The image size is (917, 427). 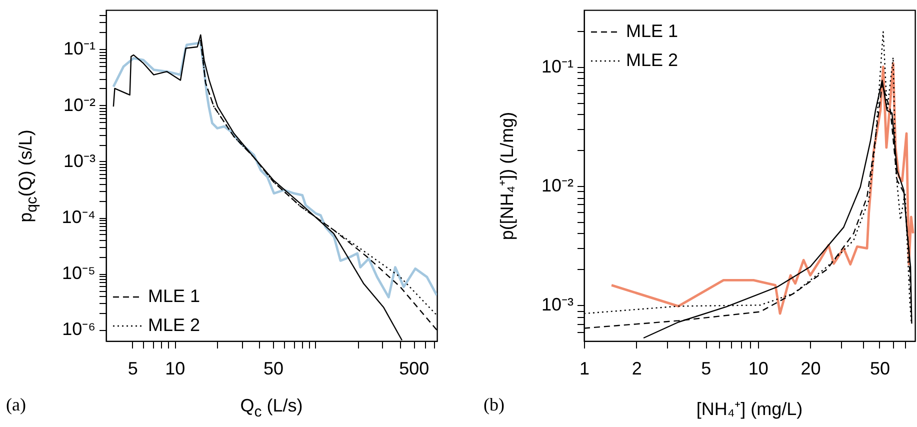 What do you see at coordinates (79, 217) in the screenshot?
I see `y-tick-label: 10⁻⁴` at bounding box center [79, 217].